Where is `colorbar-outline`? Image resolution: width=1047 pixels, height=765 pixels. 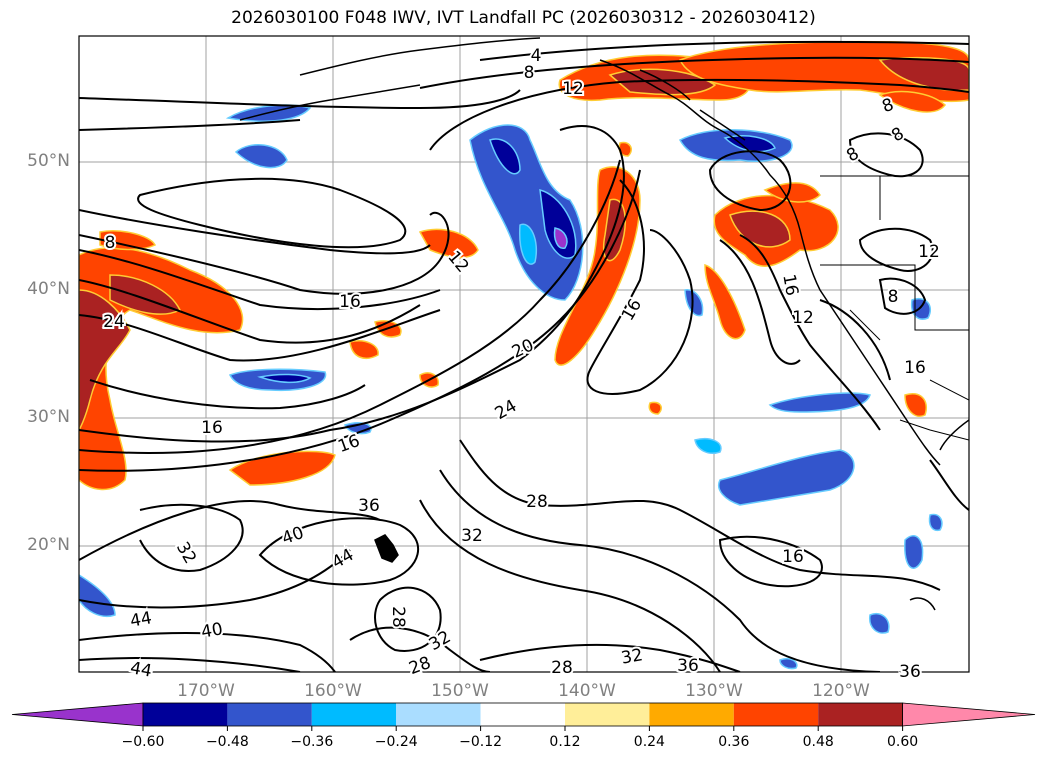 colorbar-outline is located at coordinates (522, 714).